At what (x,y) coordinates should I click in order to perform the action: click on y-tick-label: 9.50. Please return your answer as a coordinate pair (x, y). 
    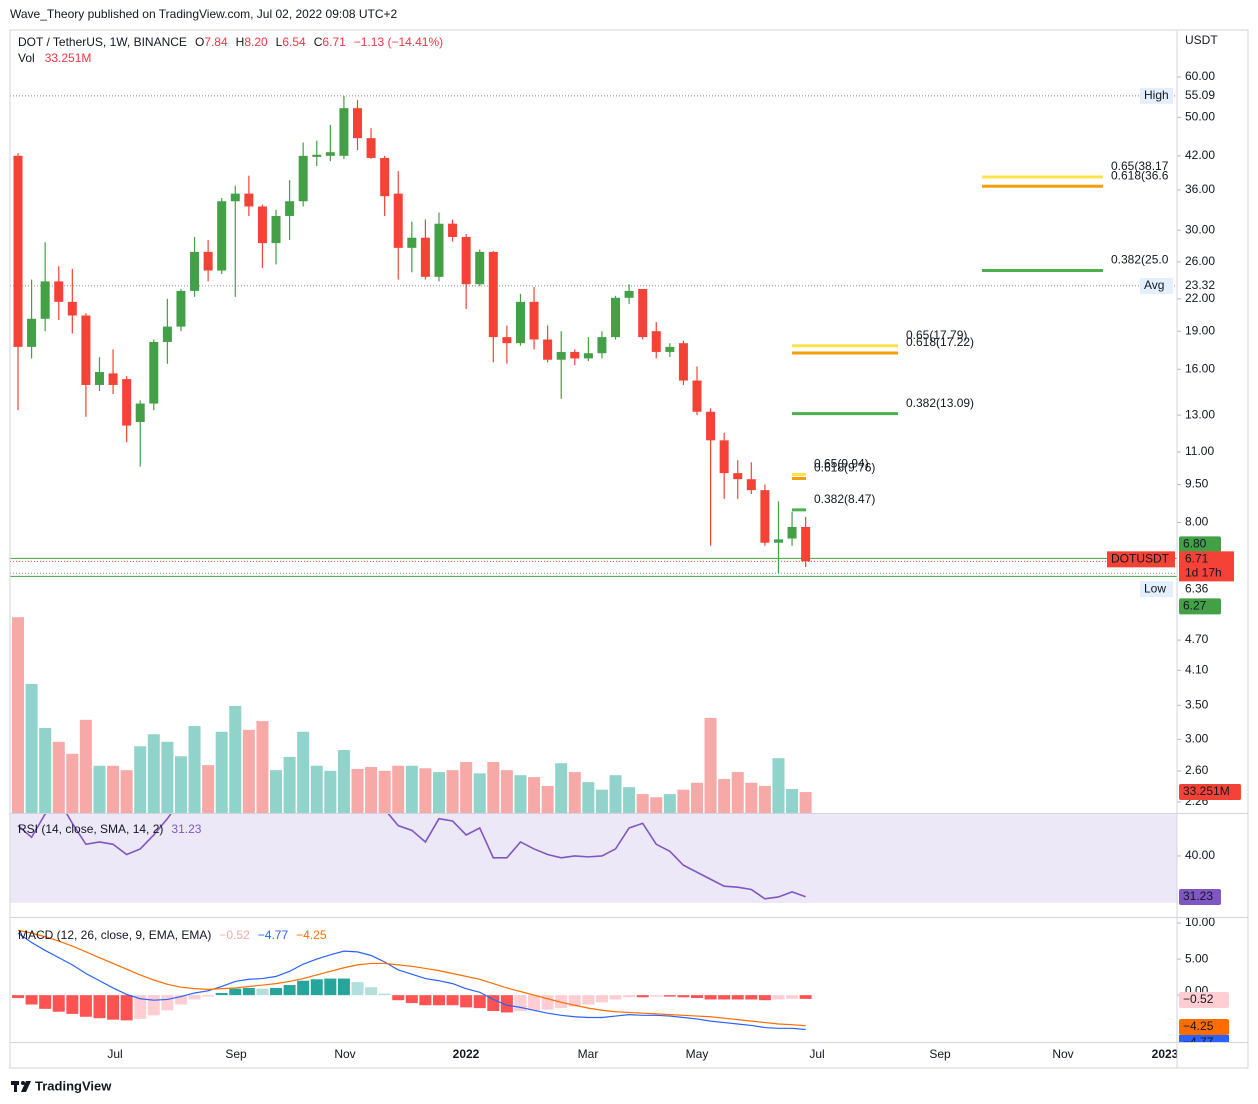
    Looking at the image, I should click on (1197, 484).